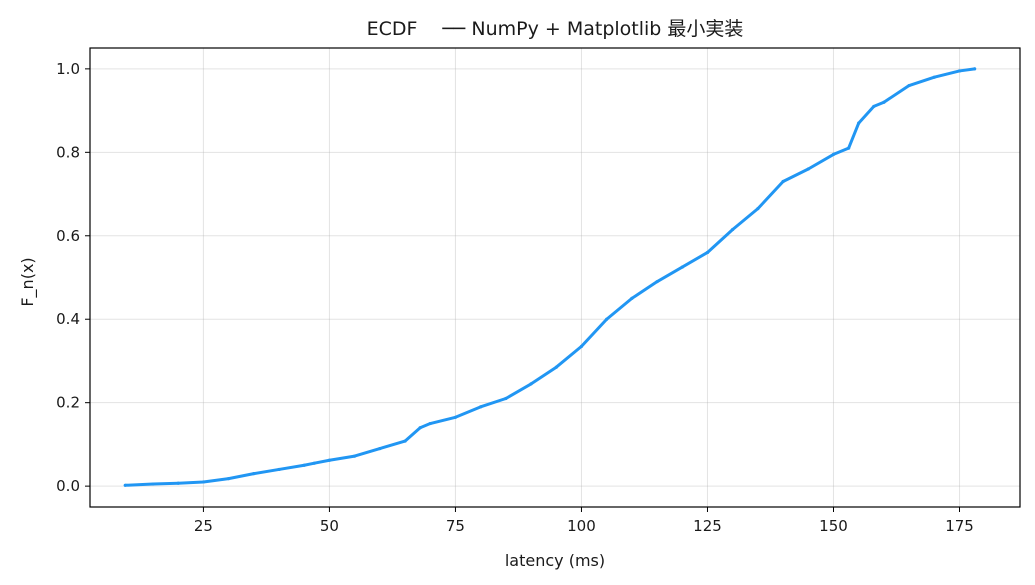  What do you see at coordinates (455, 526) in the screenshot?
I see `x-tick-label: 75` at bounding box center [455, 526].